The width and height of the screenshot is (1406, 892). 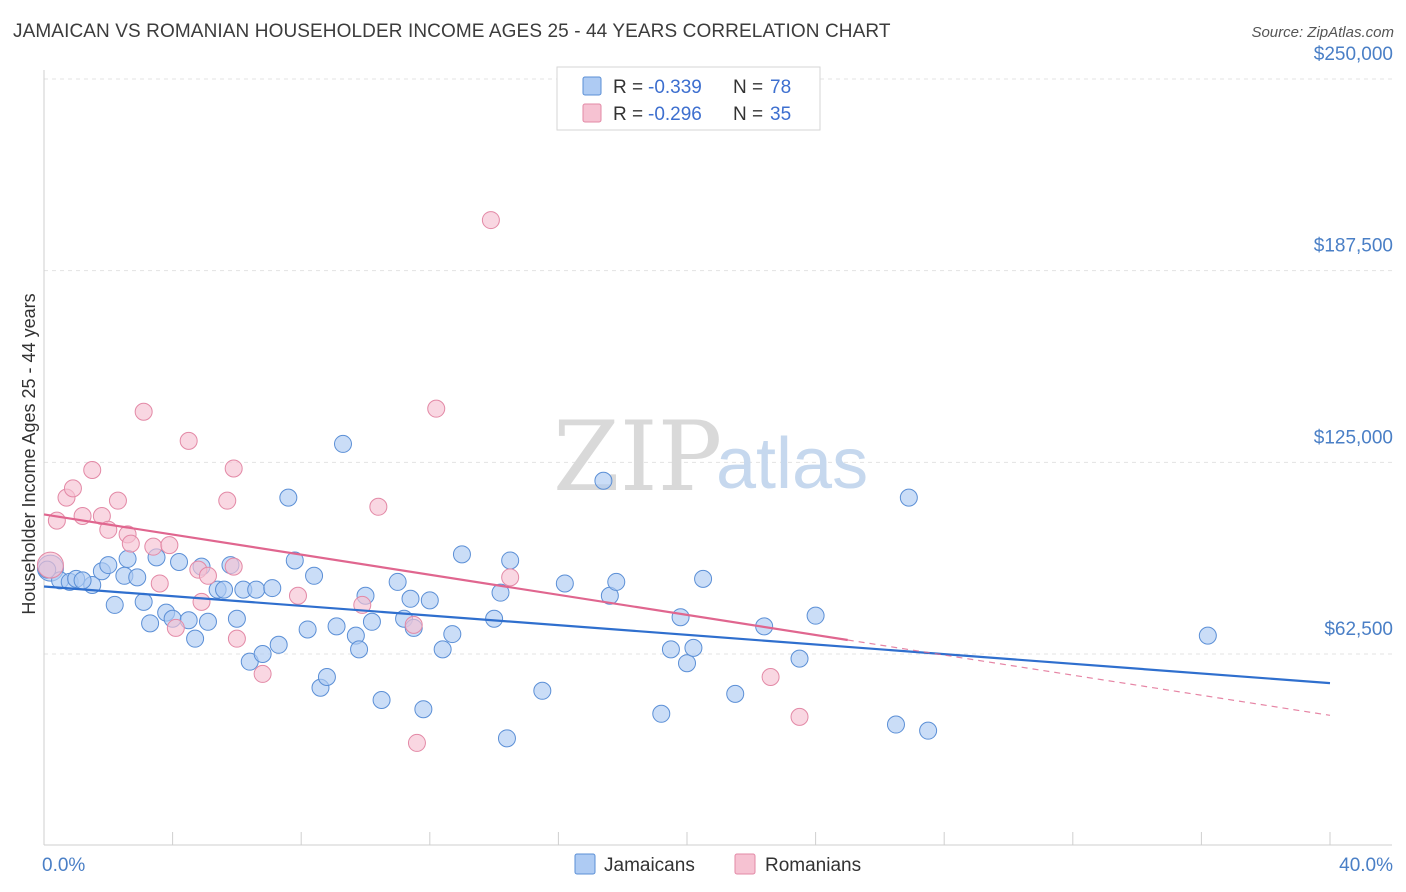 I want to click on watermark: ZIP atlas, so click(x=710, y=457).